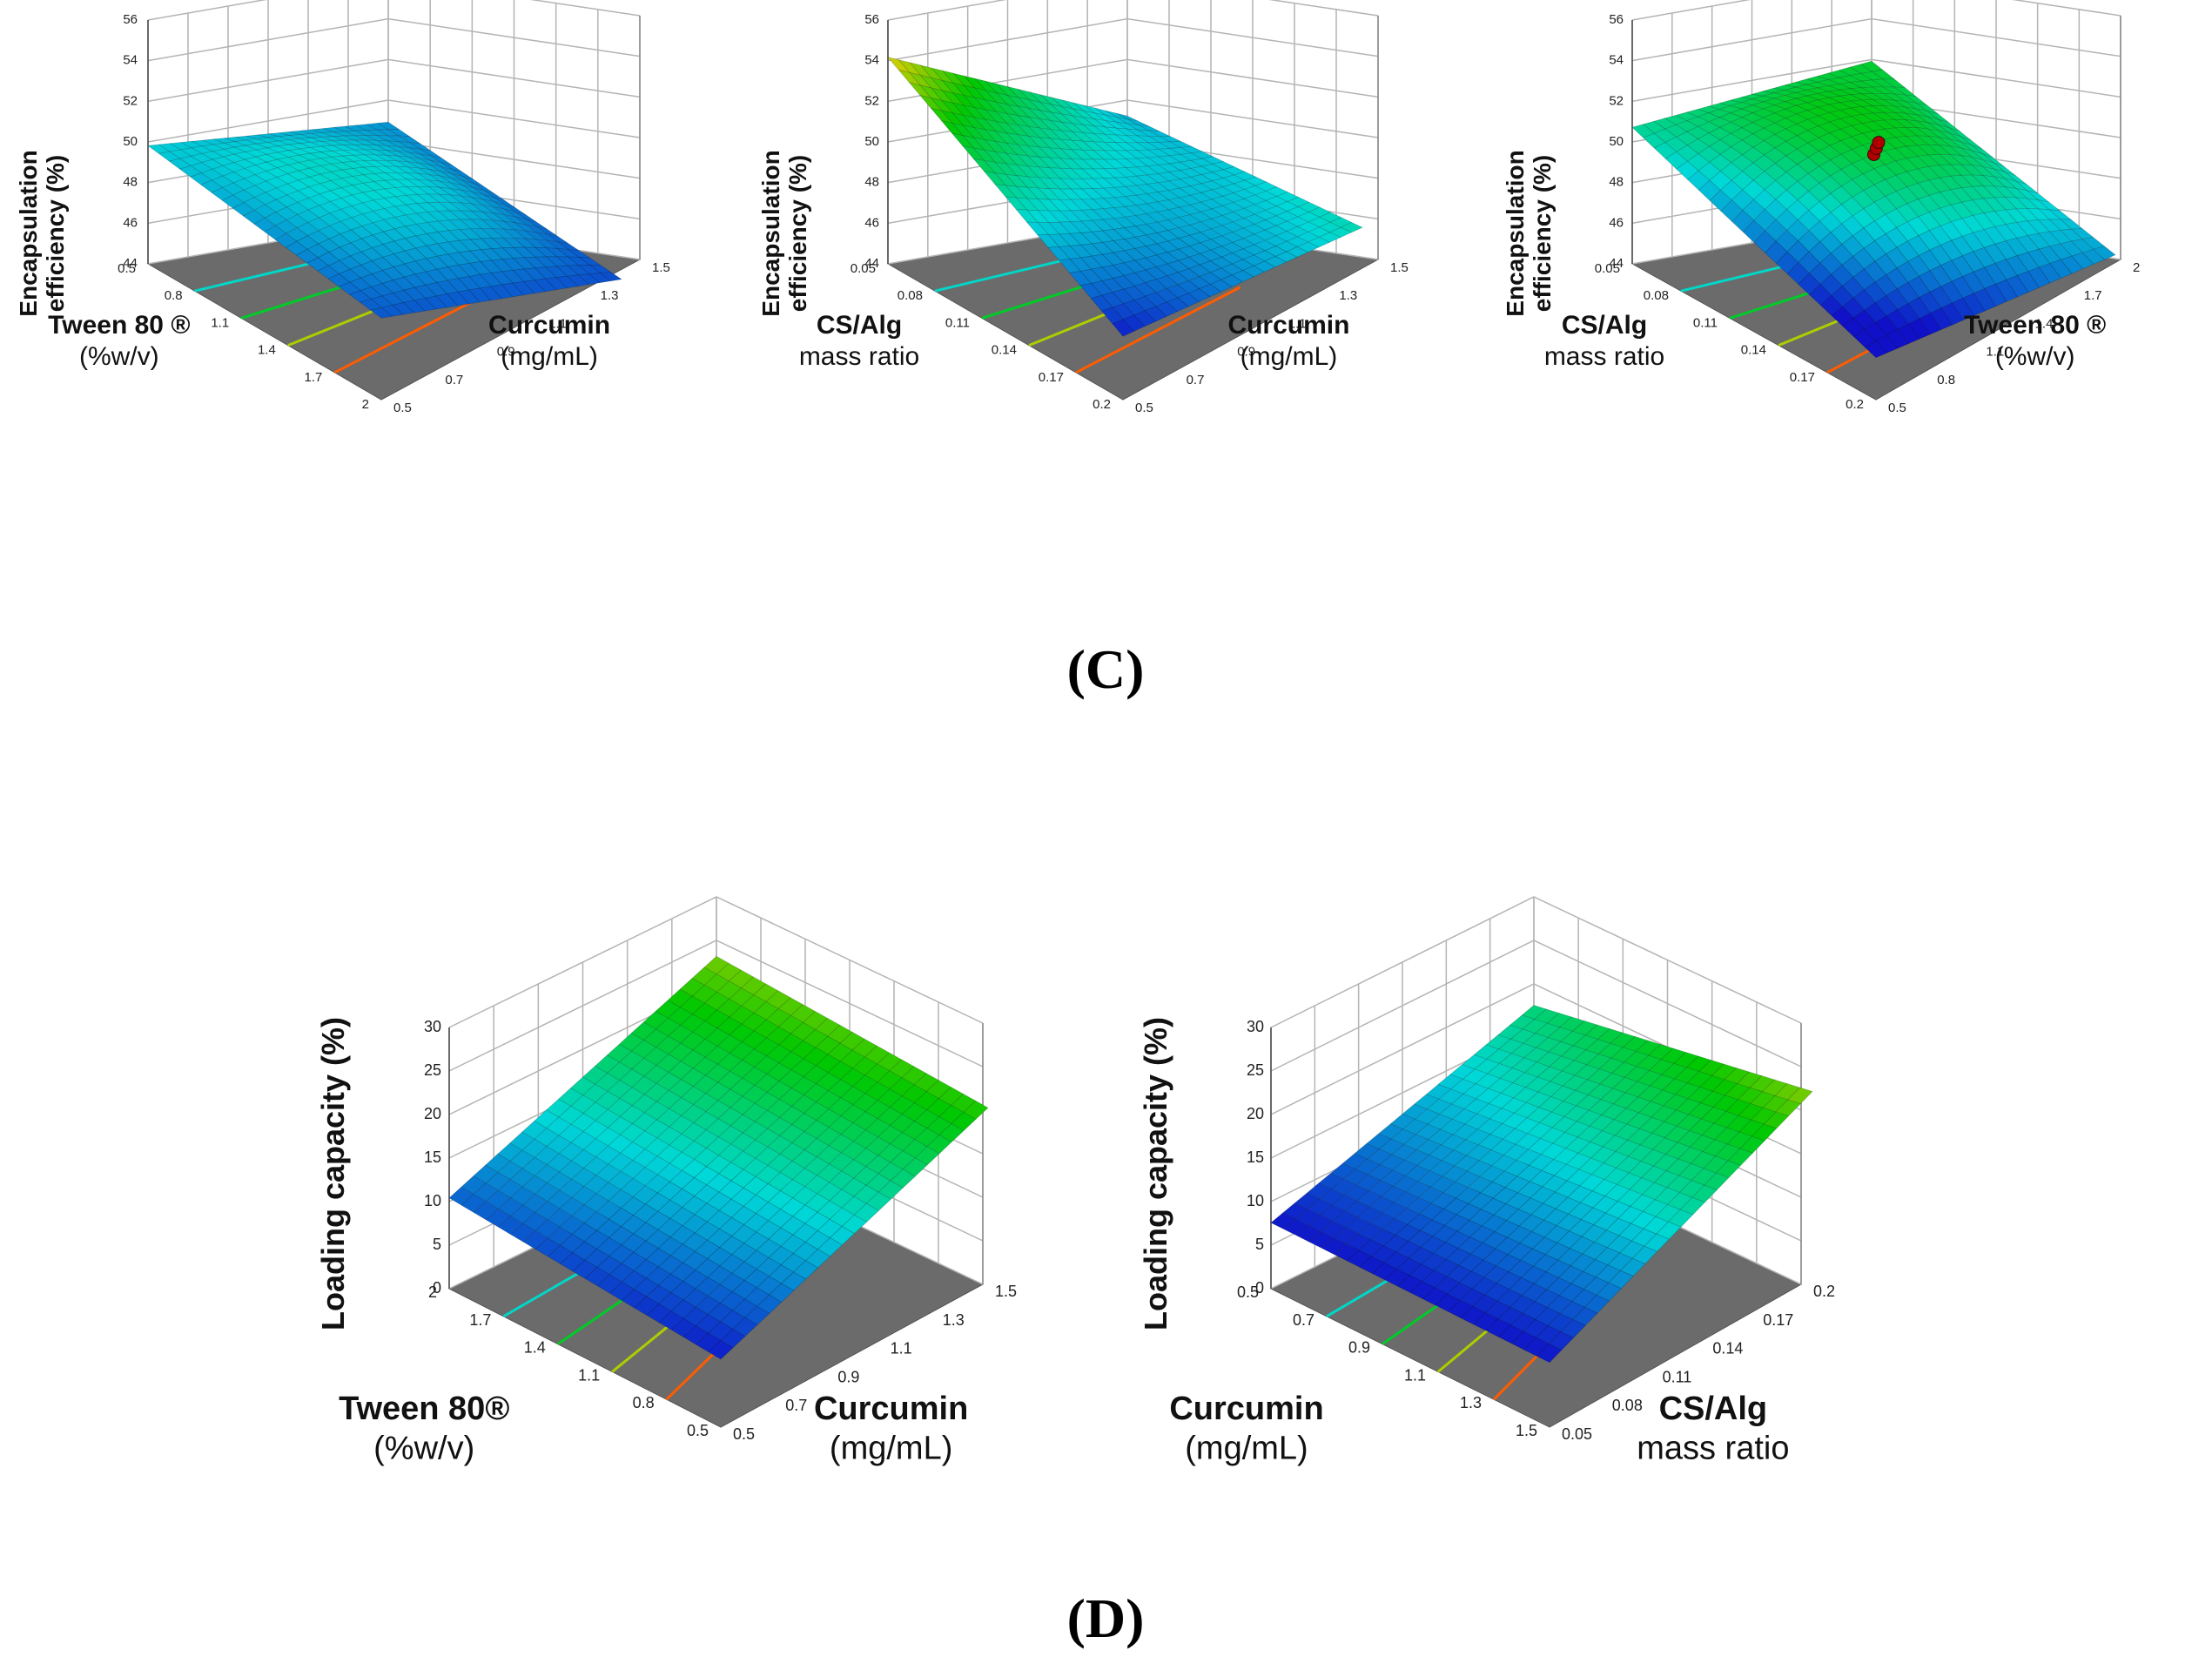 Image resolution: width=2212 pixels, height=1657 pixels. Describe the element at coordinates (1246, 1449) in the screenshot. I see `x-axis-label-line: (mg/mL)` at that location.